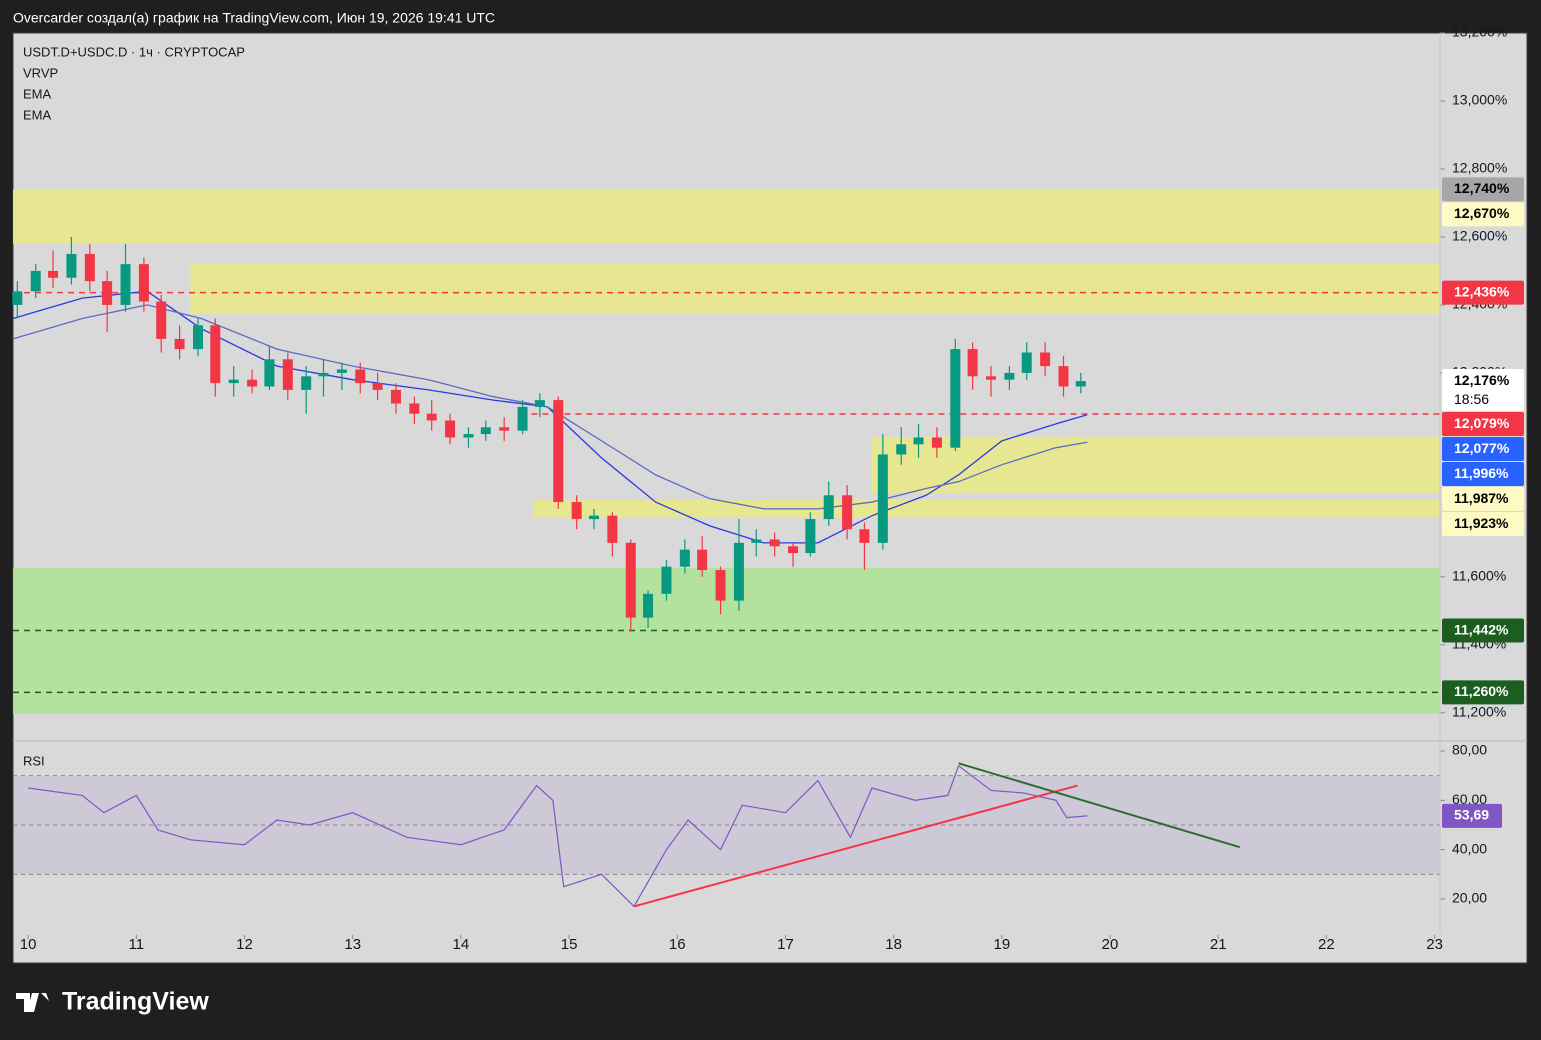 The width and height of the screenshot is (1541, 1040). I want to click on ema-line, so click(550, 407).